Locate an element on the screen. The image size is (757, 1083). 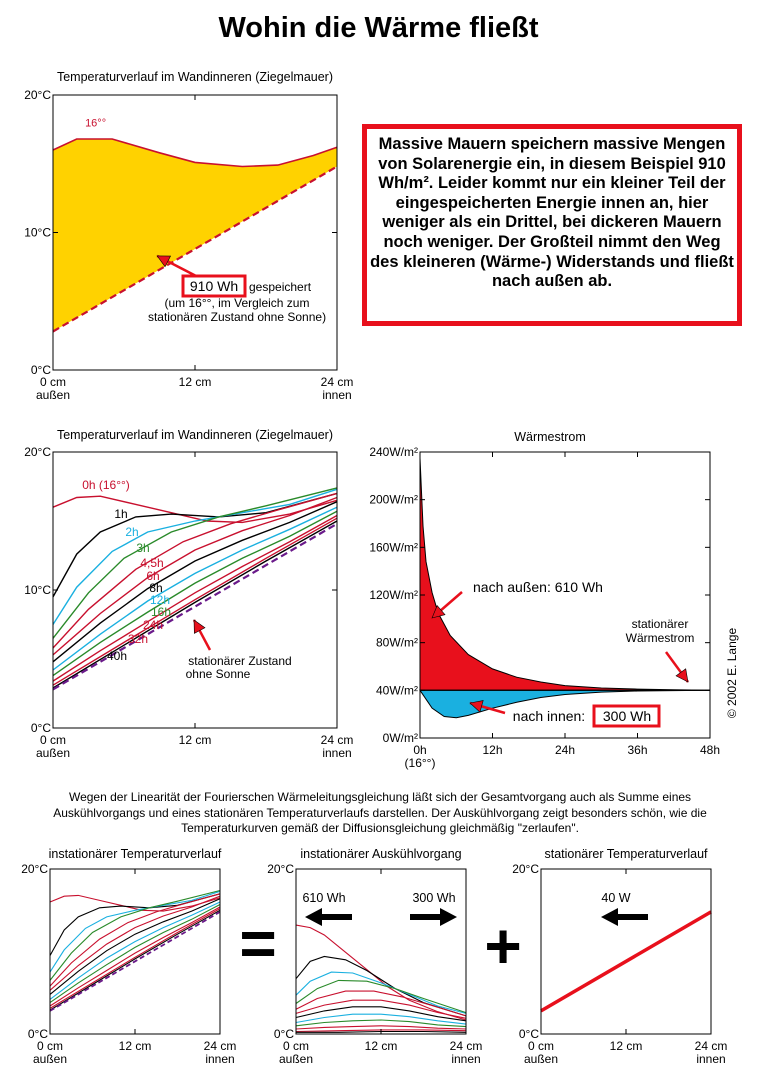
chart5-xtick-label: 24 cm is located at coordinates (466, 1046).